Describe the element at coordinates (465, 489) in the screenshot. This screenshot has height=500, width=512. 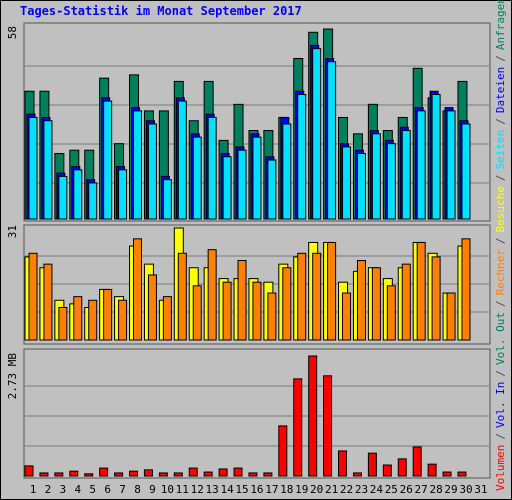
I see `x-tick-label: 30` at that location.